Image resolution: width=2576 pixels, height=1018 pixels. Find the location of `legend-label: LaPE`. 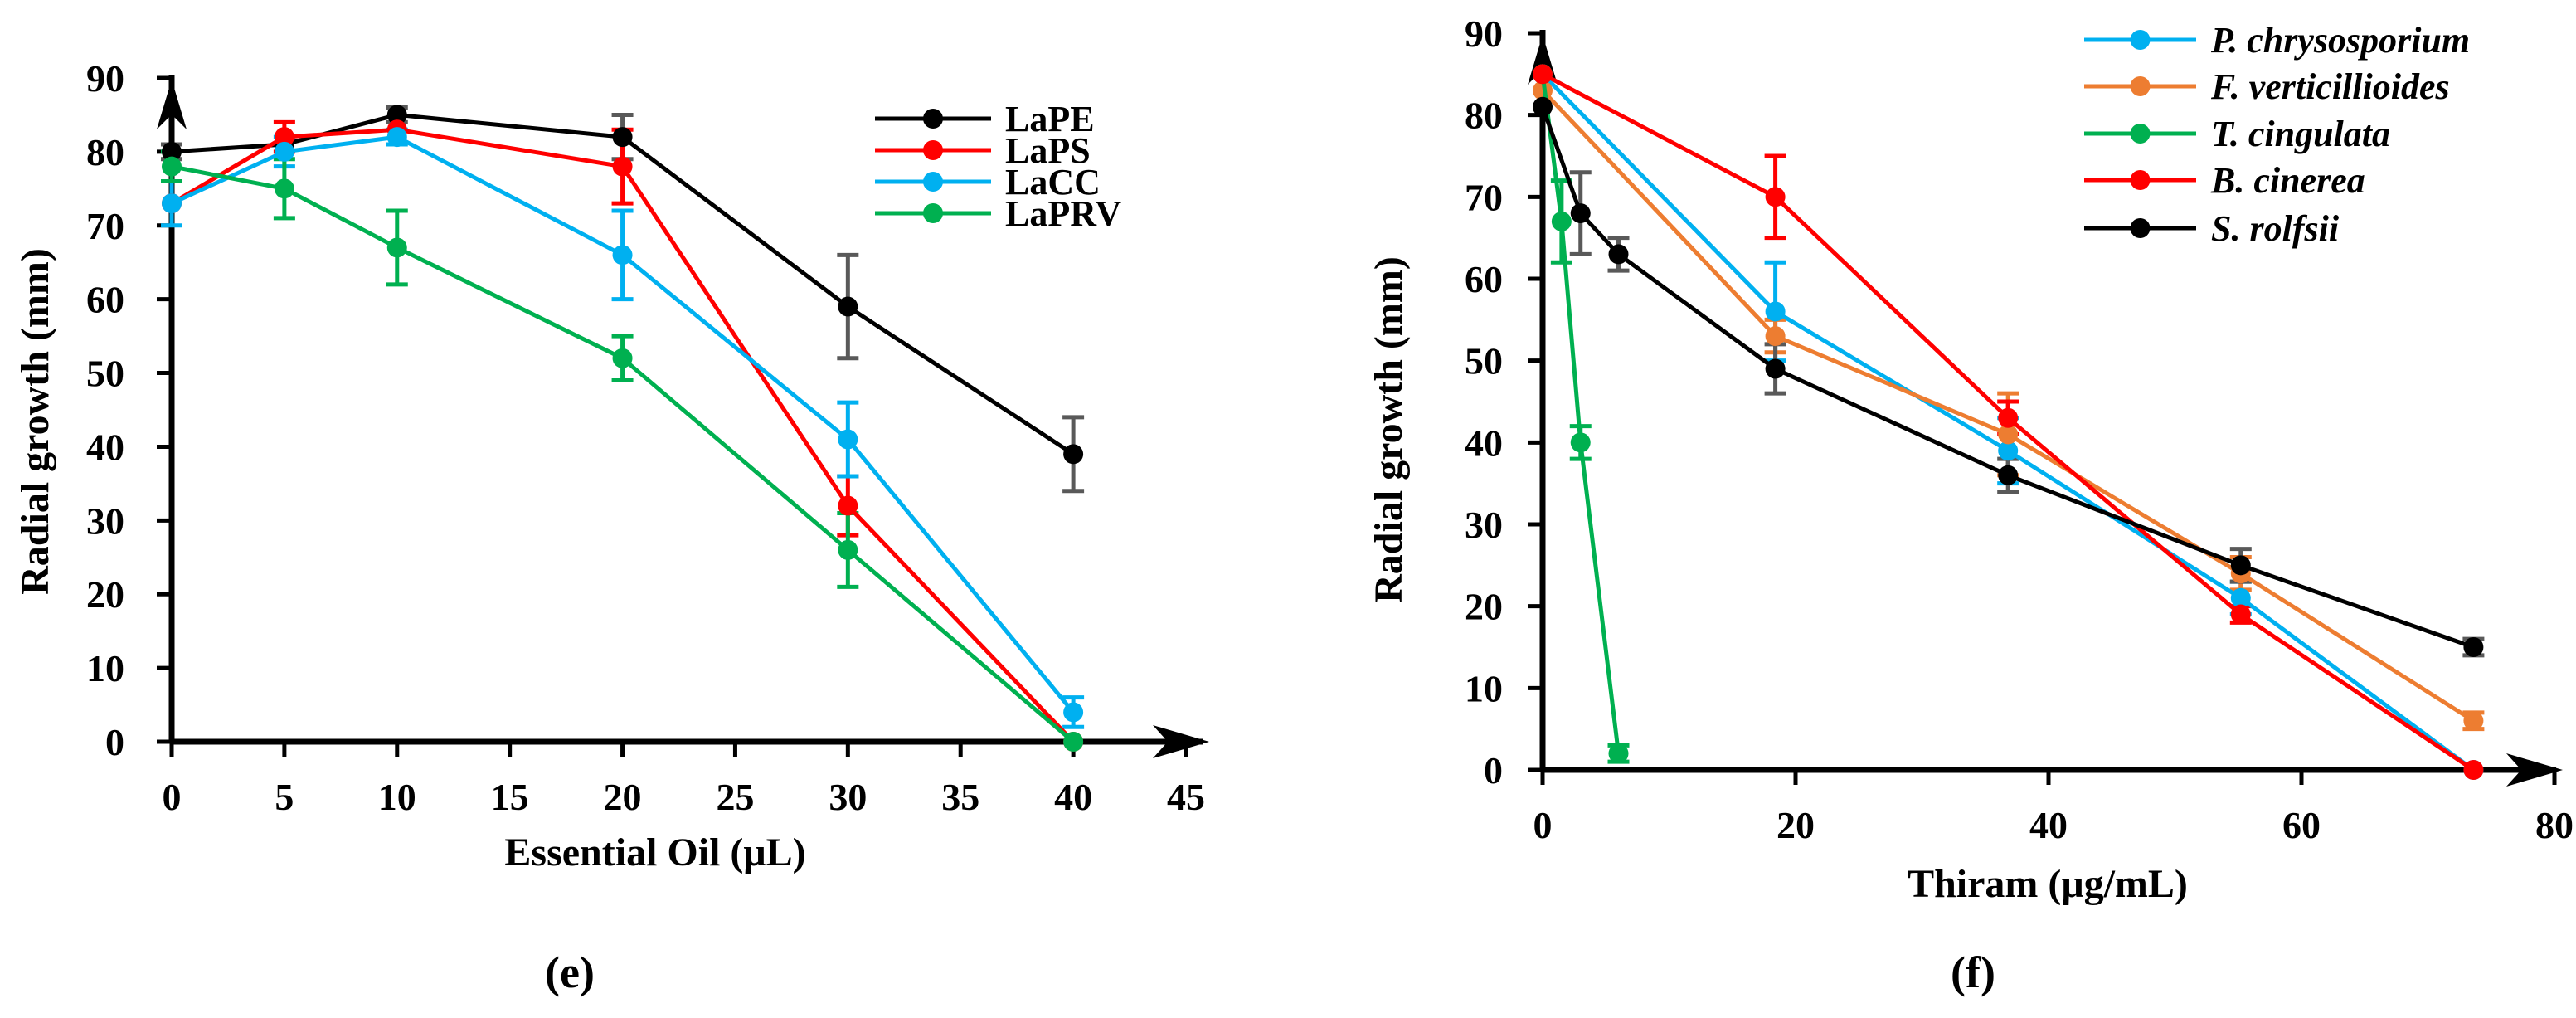

legend-label: LaPE is located at coordinates (1050, 119).